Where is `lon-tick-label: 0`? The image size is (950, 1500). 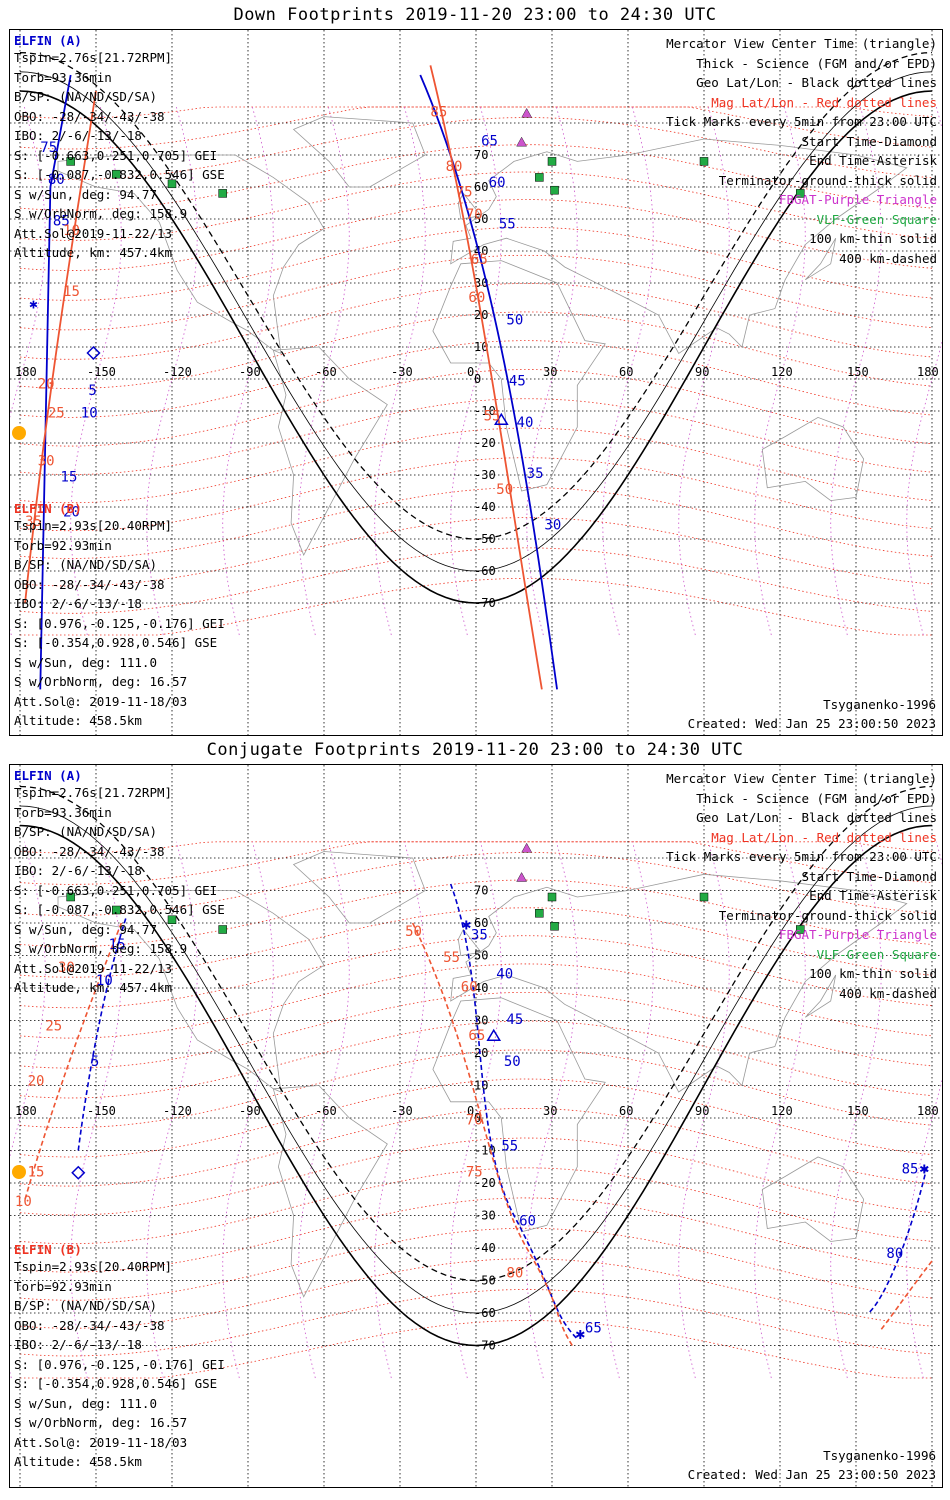 lon-tick-label: 0 is located at coordinates (470, 372).